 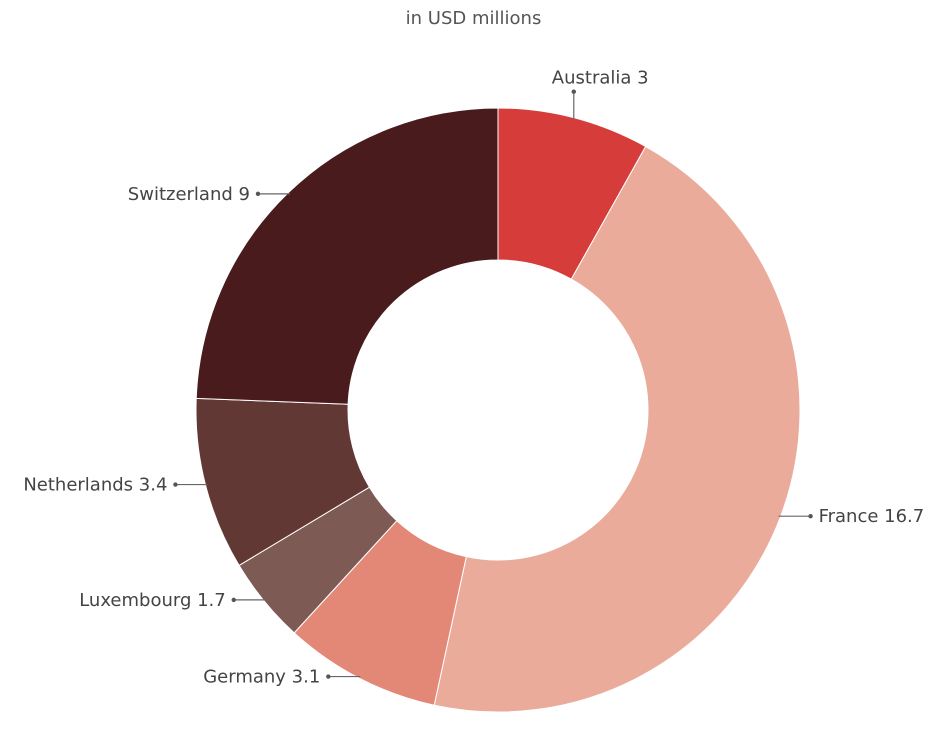 I want to click on data-label-switzerland: Switzerland 9, so click(x=189, y=194).